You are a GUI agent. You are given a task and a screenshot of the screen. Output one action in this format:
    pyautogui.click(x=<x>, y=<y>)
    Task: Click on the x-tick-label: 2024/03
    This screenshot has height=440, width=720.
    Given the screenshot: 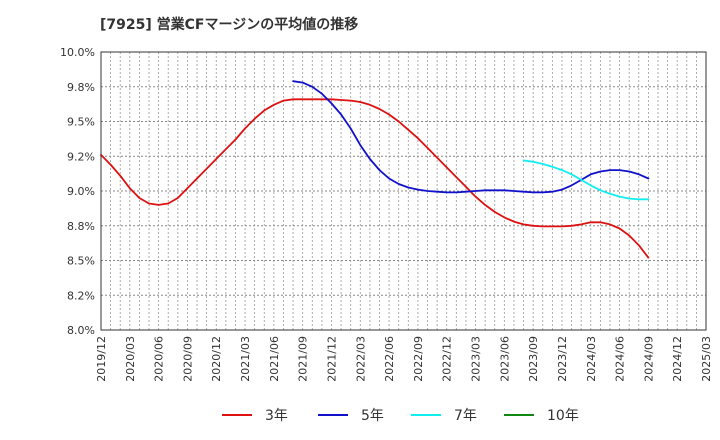 What is the action you would take?
    pyautogui.click(x=591, y=359)
    